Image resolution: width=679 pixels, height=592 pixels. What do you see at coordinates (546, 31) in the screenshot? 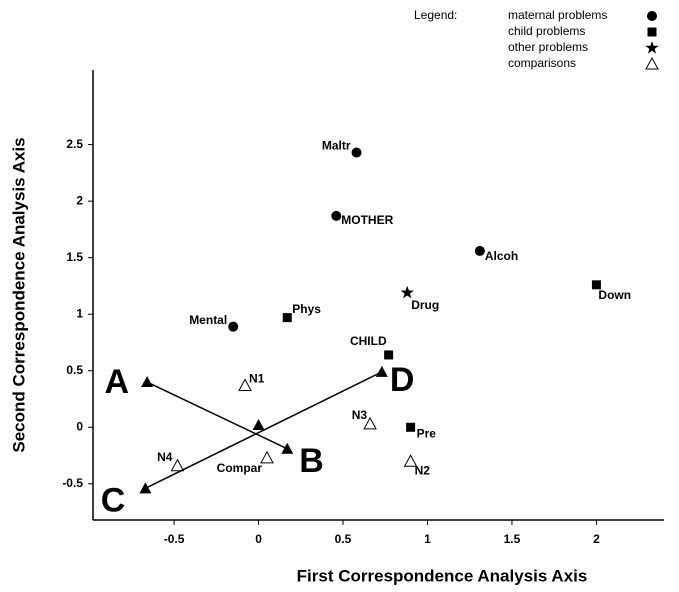
I see `legend-label: child problems` at bounding box center [546, 31].